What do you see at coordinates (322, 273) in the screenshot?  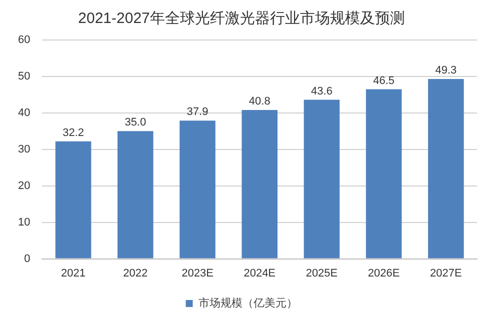 I see `x-tick-label: 2025E` at bounding box center [322, 273].